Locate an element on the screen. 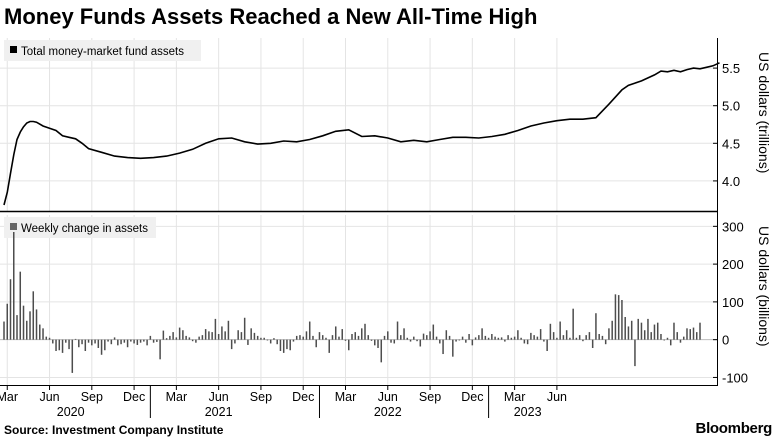  x-month-label: Sep is located at coordinates (261, 397).